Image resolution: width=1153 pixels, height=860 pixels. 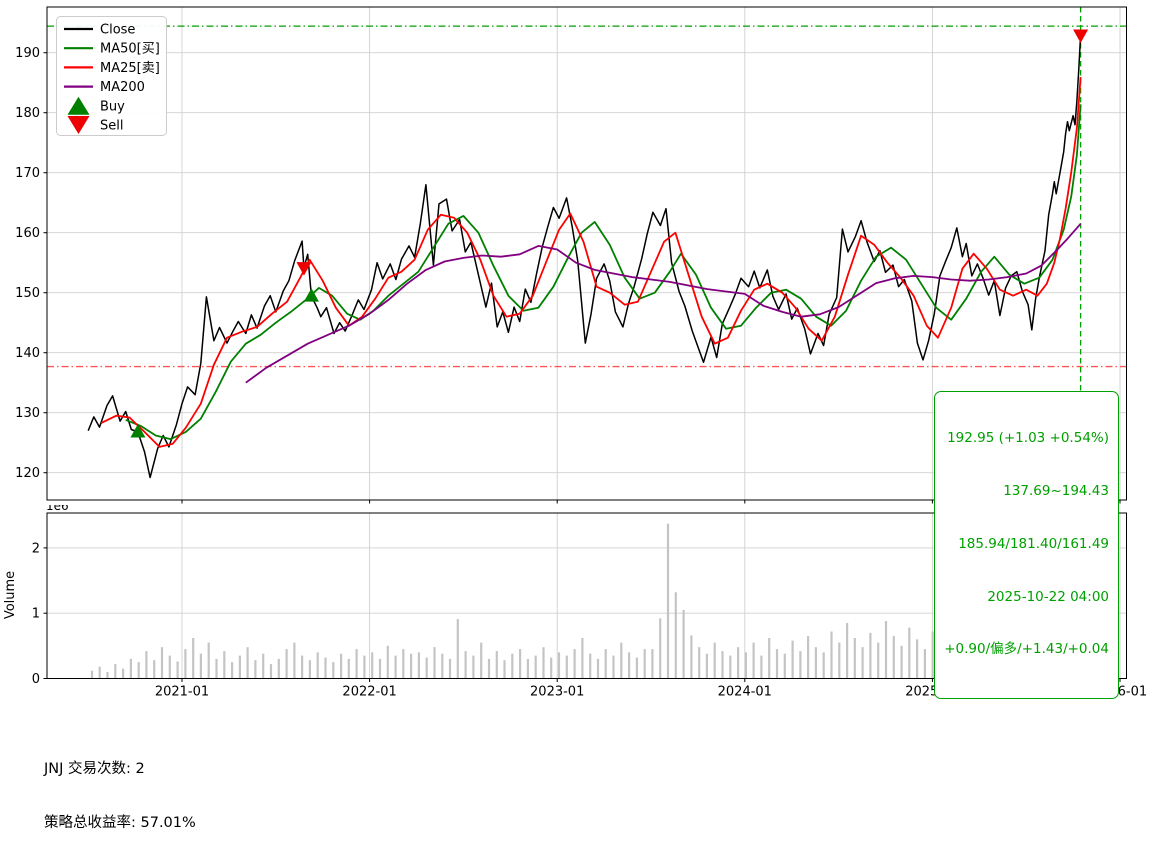 I want to click on x-tick-label: 2021-01, so click(x=182, y=692).